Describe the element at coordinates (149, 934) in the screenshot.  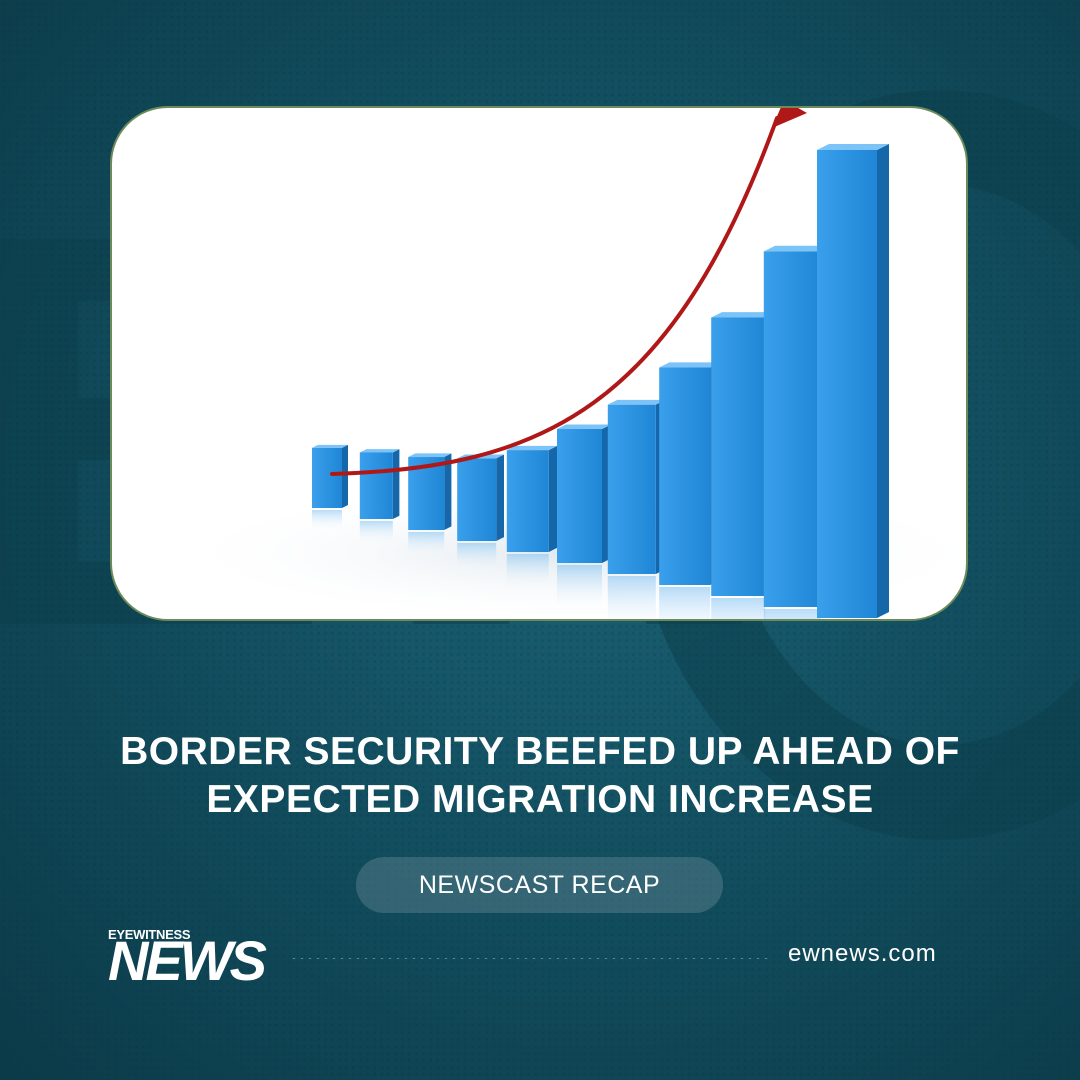
I see `logo-eyewitness-text: EYEWITNESS` at that location.